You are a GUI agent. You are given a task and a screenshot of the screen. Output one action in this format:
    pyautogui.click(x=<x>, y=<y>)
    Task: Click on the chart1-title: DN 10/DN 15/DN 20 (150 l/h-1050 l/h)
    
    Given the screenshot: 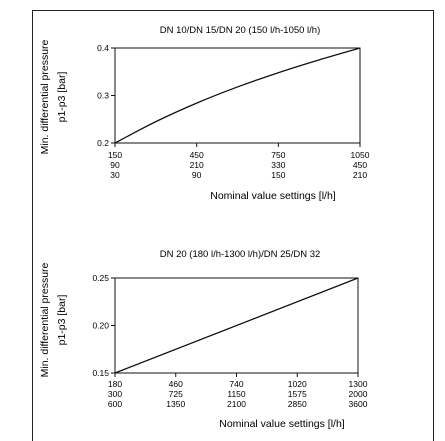 What is the action you would take?
    pyautogui.click(x=240, y=30)
    